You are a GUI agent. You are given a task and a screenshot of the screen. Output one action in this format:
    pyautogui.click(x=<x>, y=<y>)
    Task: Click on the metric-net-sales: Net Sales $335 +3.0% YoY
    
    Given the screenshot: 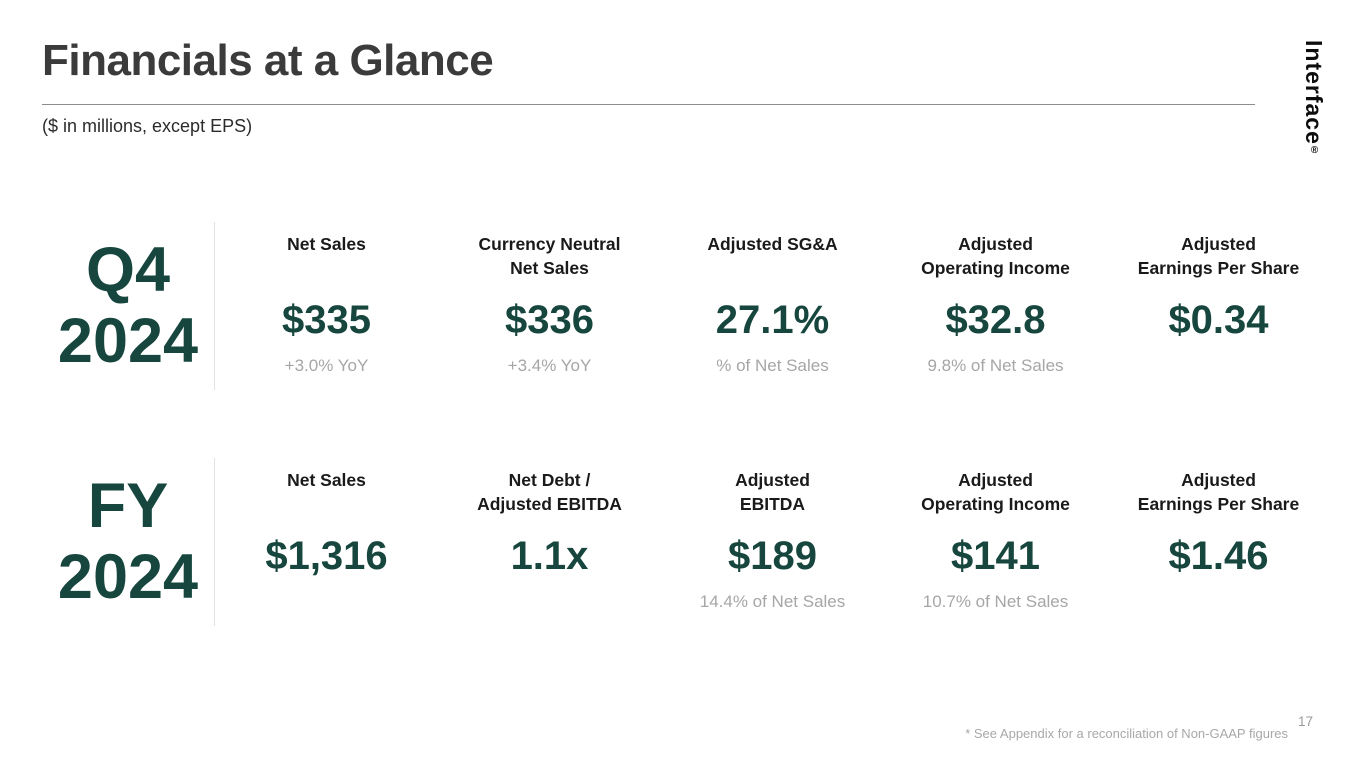 What is the action you would take?
    pyautogui.click(x=326, y=306)
    